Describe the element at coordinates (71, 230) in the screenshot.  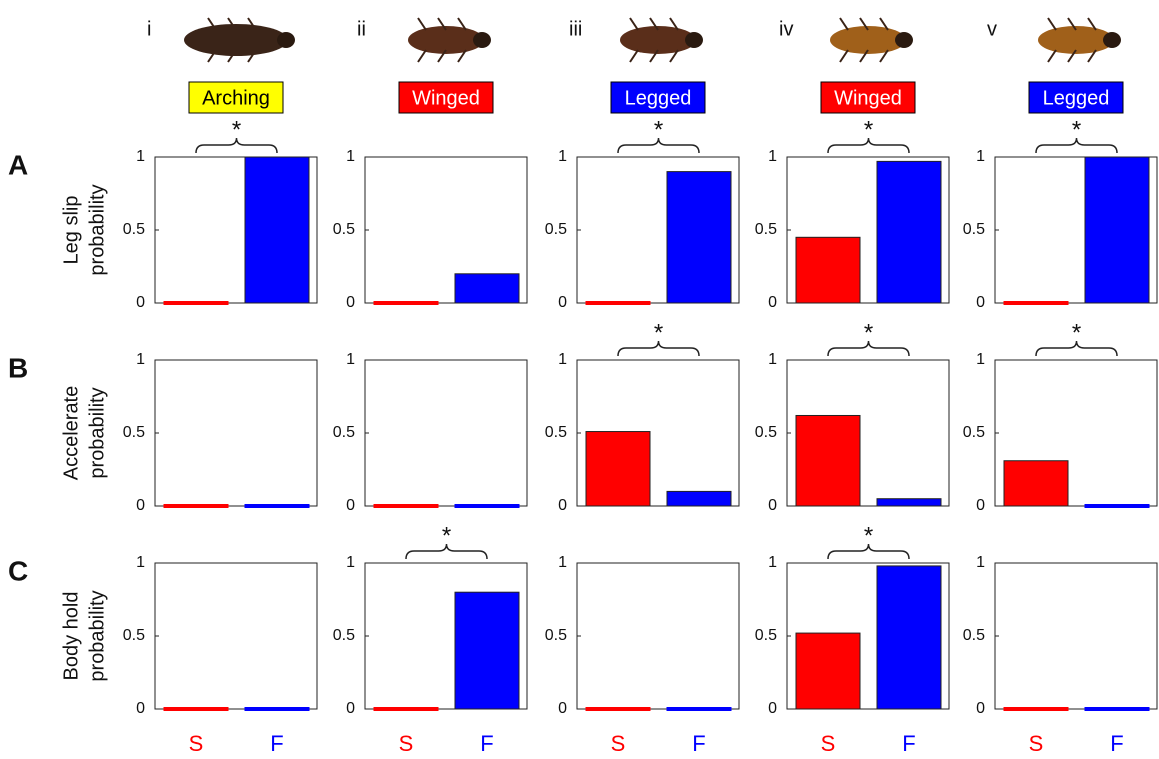
I see `y-axis-label: Leg slip` at that location.